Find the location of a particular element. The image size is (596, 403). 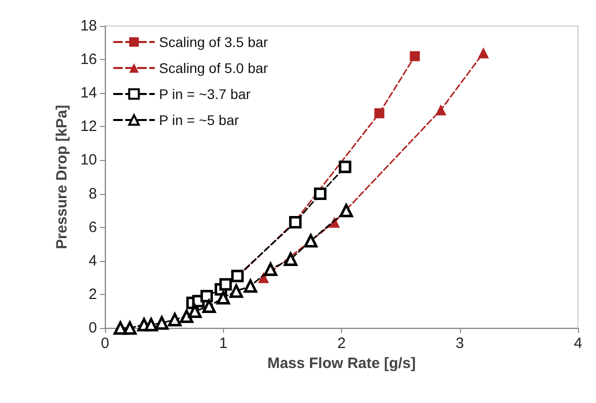

x-tick-label: 4 is located at coordinates (578, 343).